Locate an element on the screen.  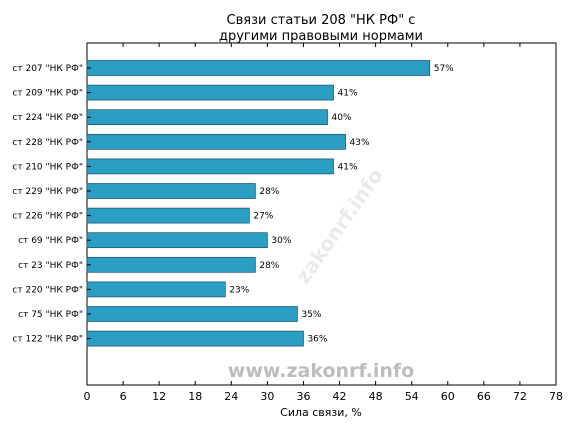
x-tick-label: 72 is located at coordinates (520, 396).